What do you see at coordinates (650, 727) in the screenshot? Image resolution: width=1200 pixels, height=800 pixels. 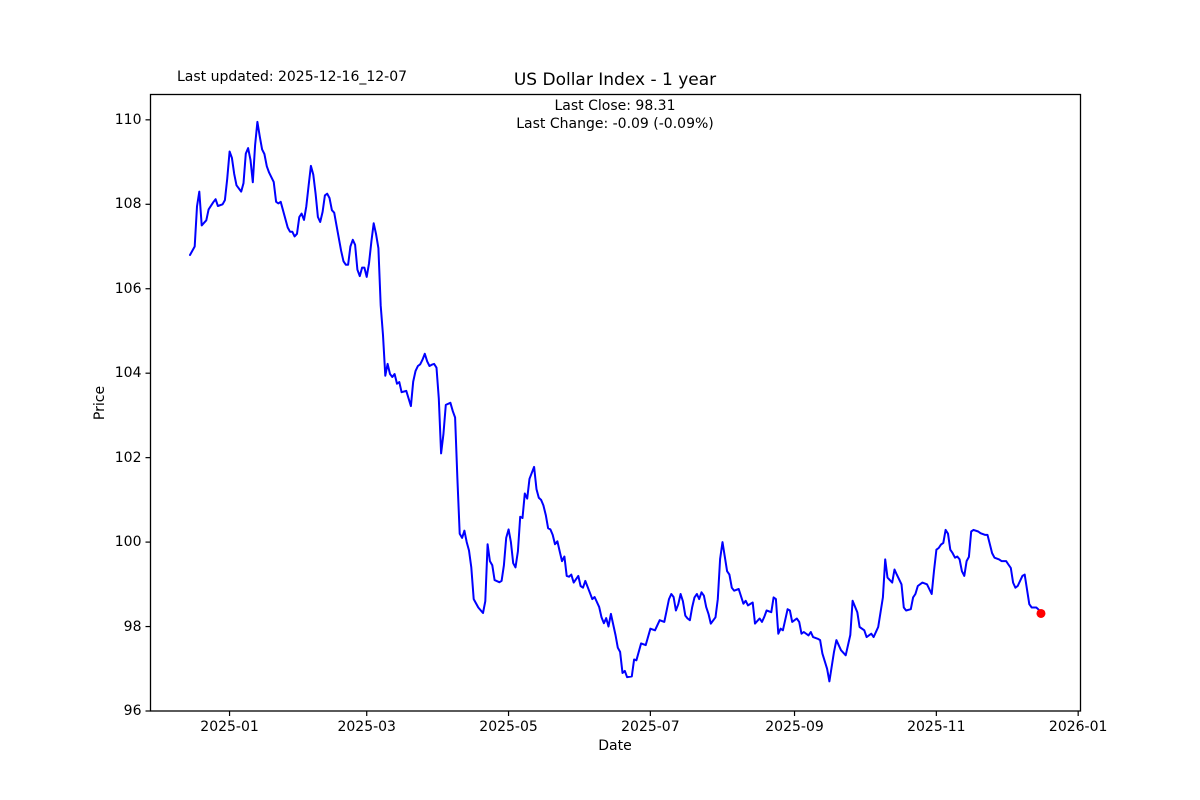 I see `x-tick-label: 2025-07` at bounding box center [650, 727].